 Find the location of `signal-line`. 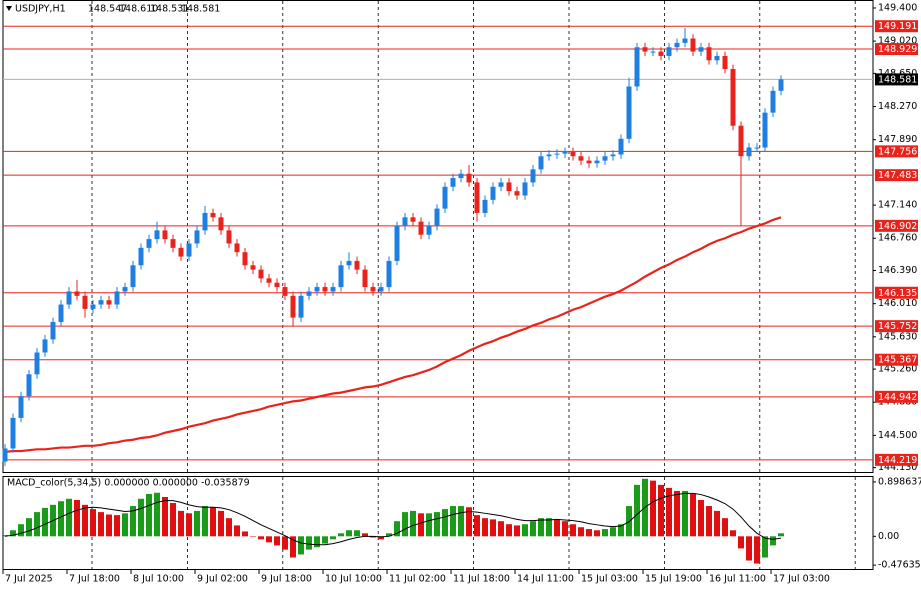

signal-line is located at coordinates (393, 519).